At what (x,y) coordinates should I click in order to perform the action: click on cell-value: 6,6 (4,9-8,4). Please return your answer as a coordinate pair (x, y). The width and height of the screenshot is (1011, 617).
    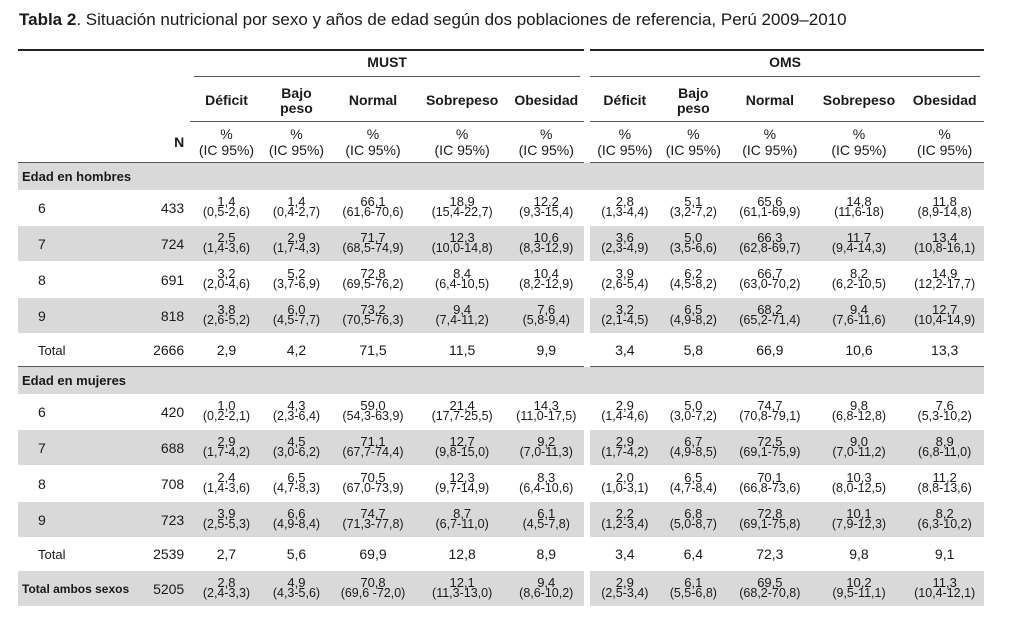
    Looking at the image, I should click on (296, 518).